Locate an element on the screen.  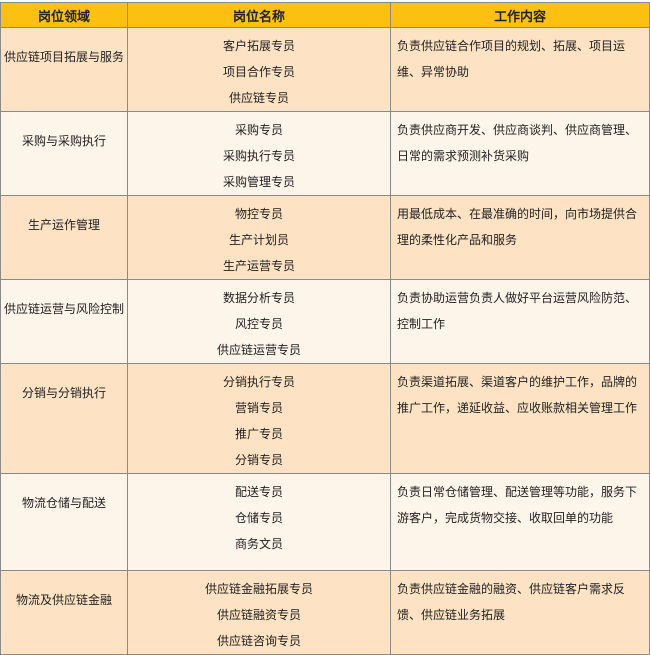
description-cell: 负责渠道拓展、渠道客户的维护工作，品牌的推广工作，递延收益、应收账款相关管理工作 is located at coordinates (520, 418).